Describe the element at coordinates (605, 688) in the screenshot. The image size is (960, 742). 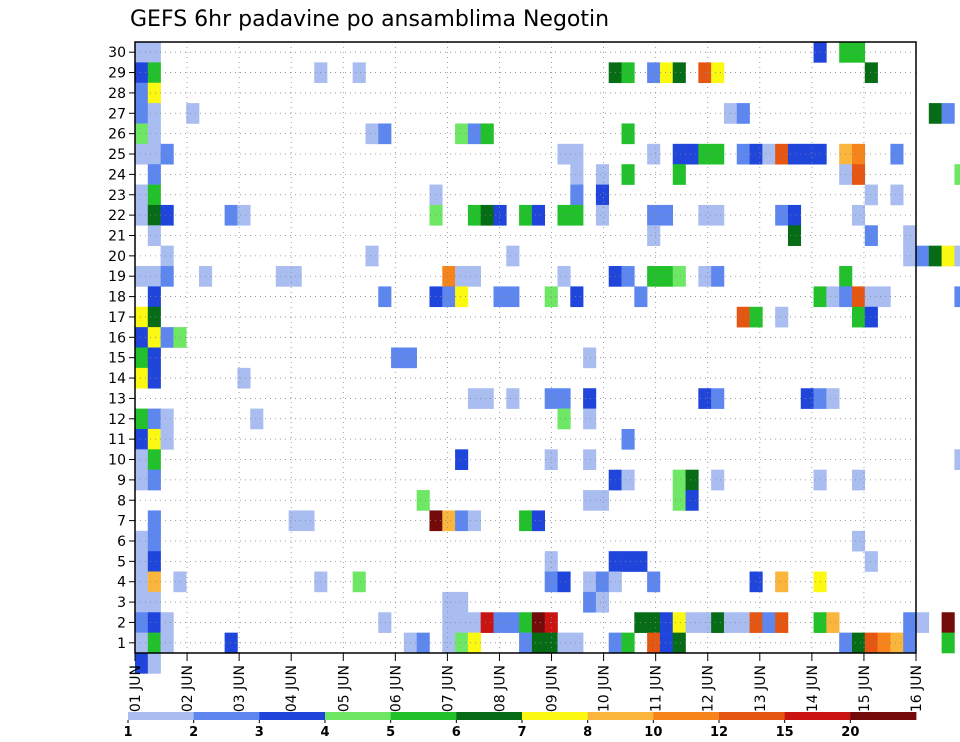
I see `x-tick-label: 10 JUN` at that location.